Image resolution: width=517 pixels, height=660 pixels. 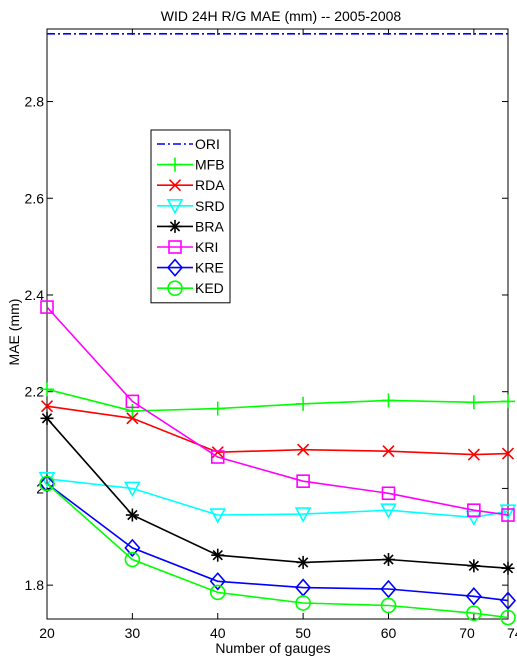 I want to click on legend-marker-srd, so click(x=175, y=207).